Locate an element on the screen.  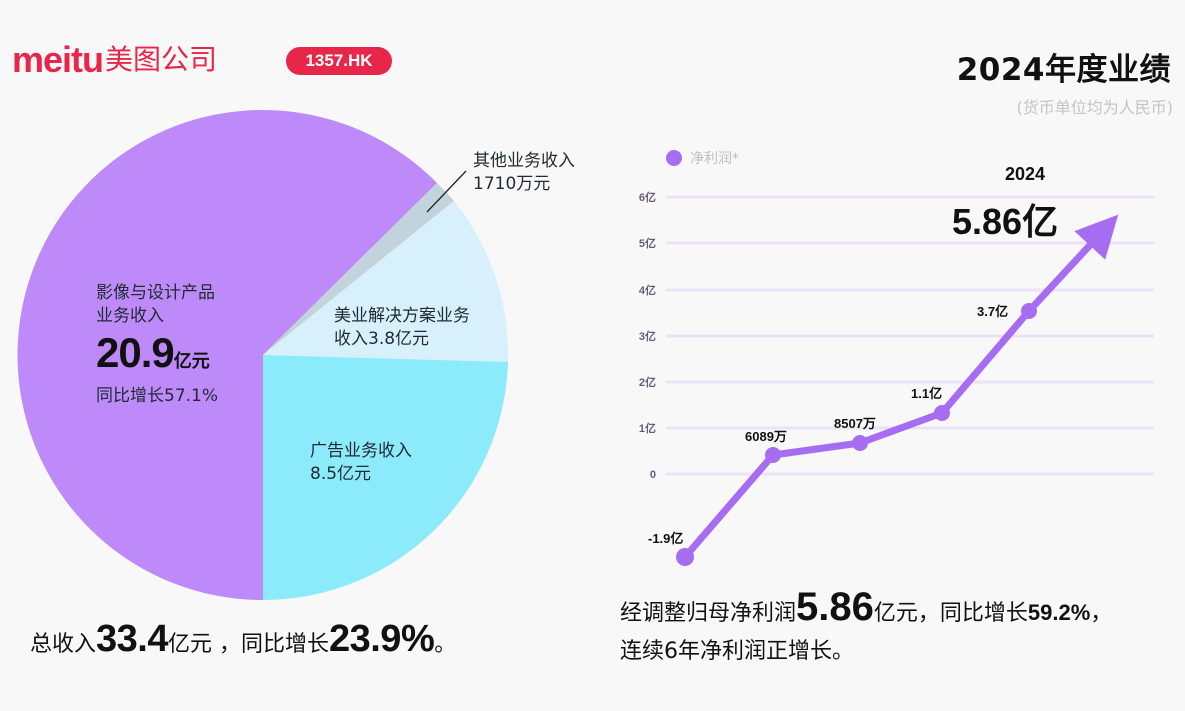
advertising-label-line1: 广告业务收入 is located at coordinates (361, 451).